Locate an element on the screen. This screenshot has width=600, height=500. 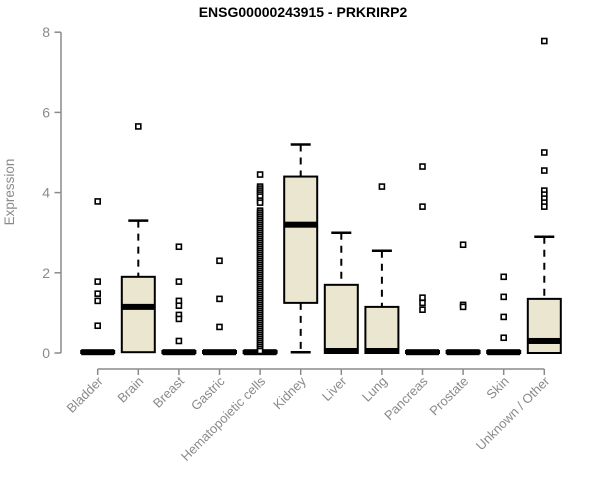
x-tick-label: Unknown / Other is located at coordinates (513, 413).